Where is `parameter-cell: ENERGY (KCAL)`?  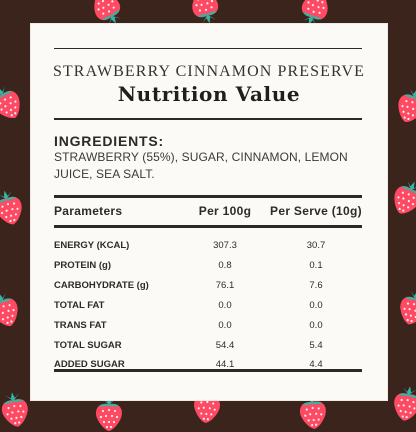 parameter-cell: ENERGY (KCAL) is located at coordinates (92, 245).